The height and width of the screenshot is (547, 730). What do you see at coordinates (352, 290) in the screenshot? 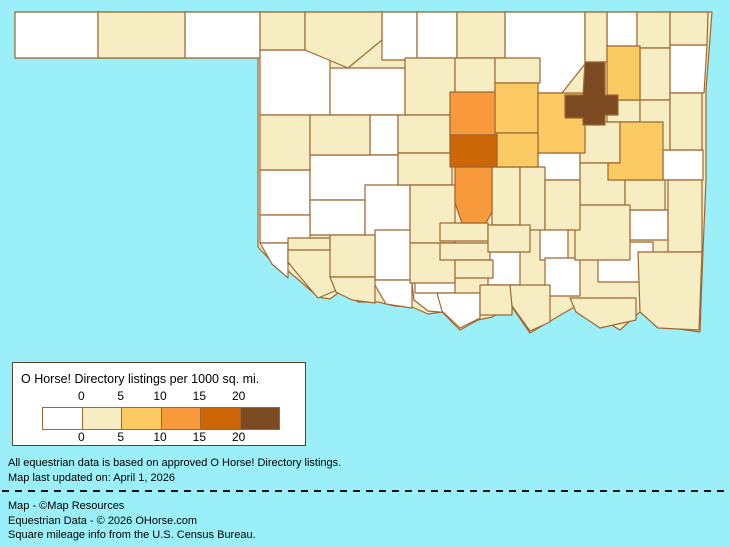
I see `county-tillman` at bounding box center [352, 290].